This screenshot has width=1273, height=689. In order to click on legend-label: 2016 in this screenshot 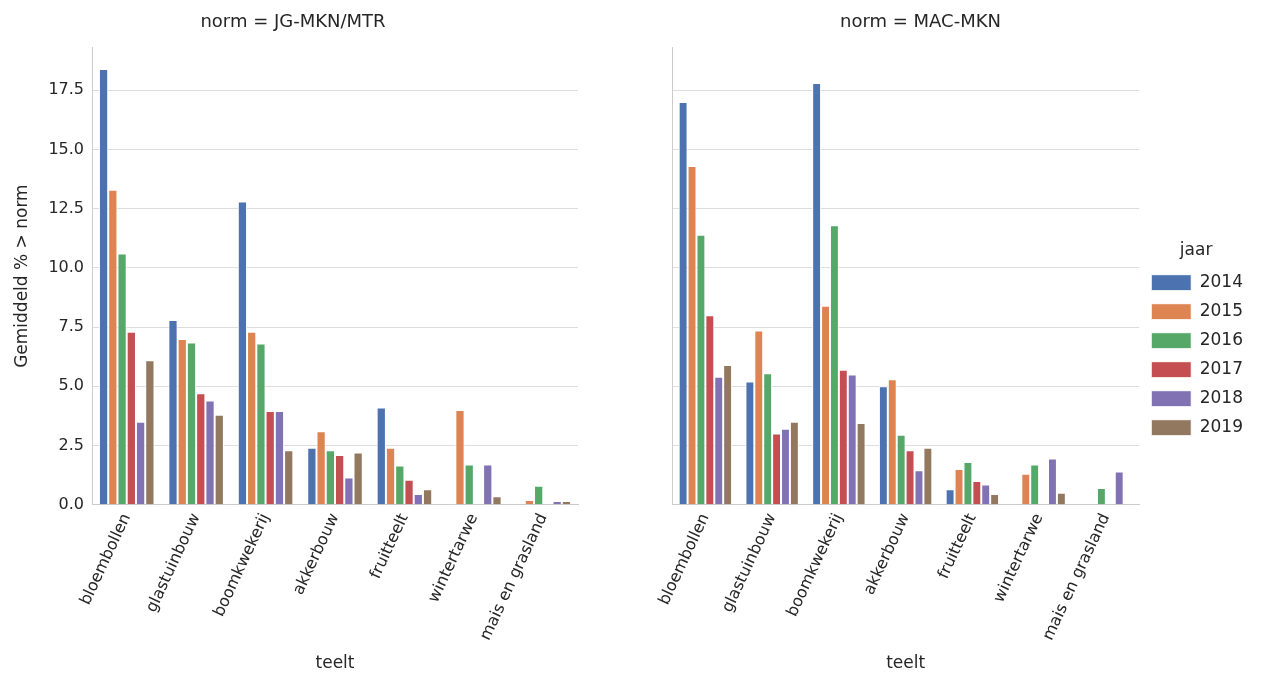, I will do `click(1221, 339)`.